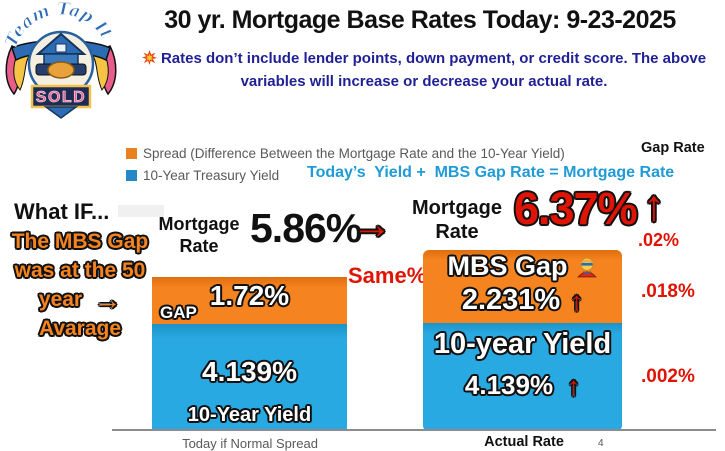 The image size is (725, 451). I want to click on legend-treasury-label: 10-Year Treasury Yield, so click(211, 175).